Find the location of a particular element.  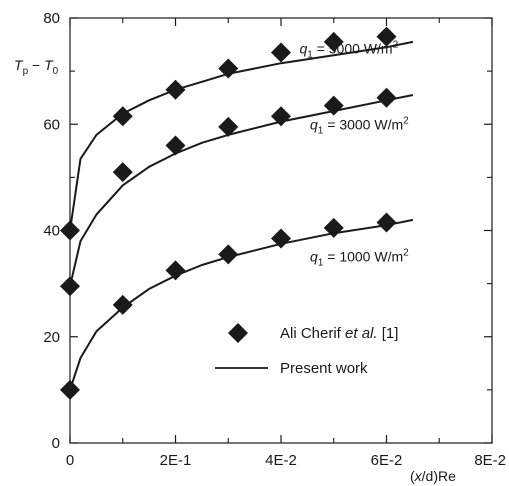

legend-diamond-marker is located at coordinates (238, 333).